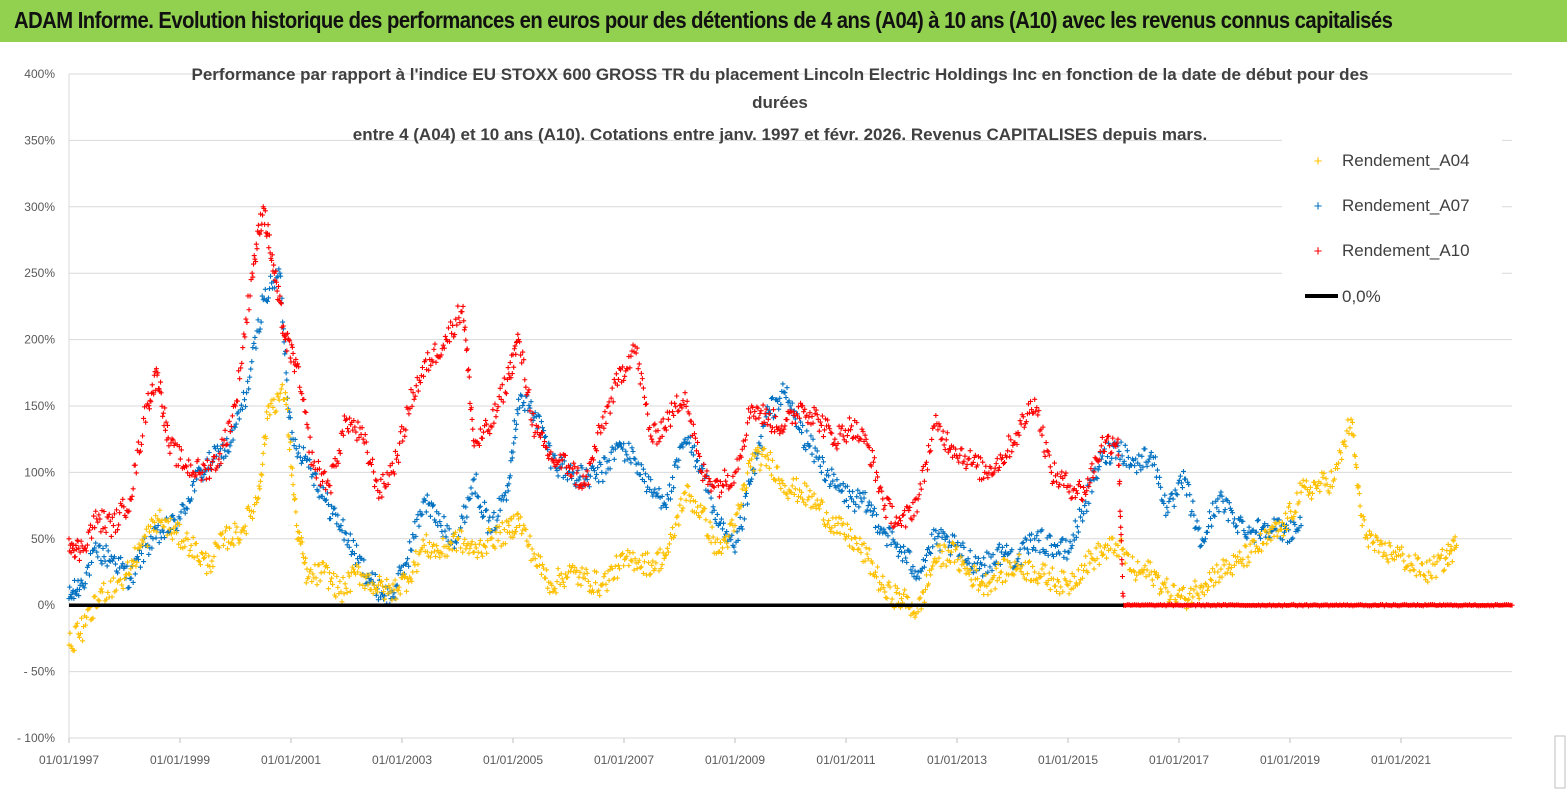 This screenshot has width=1567, height=790. Describe the element at coordinates (1343, 296) in the screenshot. I see `legend-item-zero: 0,0%` at that location.